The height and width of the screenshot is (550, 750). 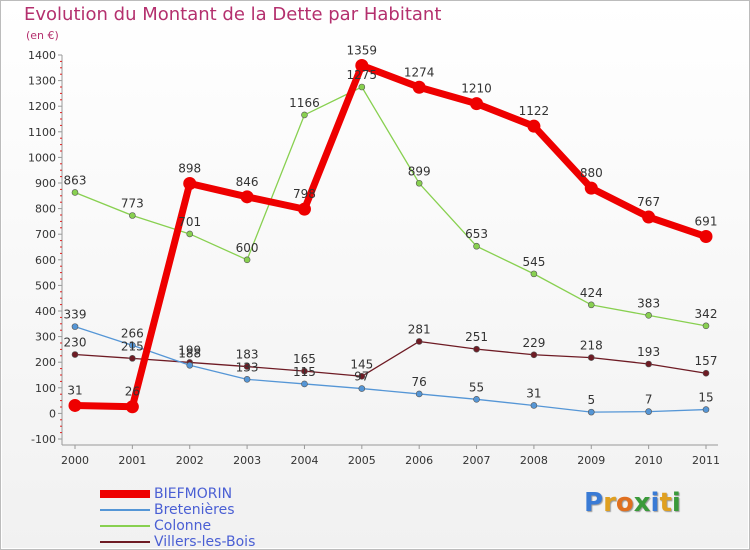 What do you see at coordinates (189, 169) in the screenshot?
I see `data-label-biefmorin: 898` at bounding box center [189, 169].